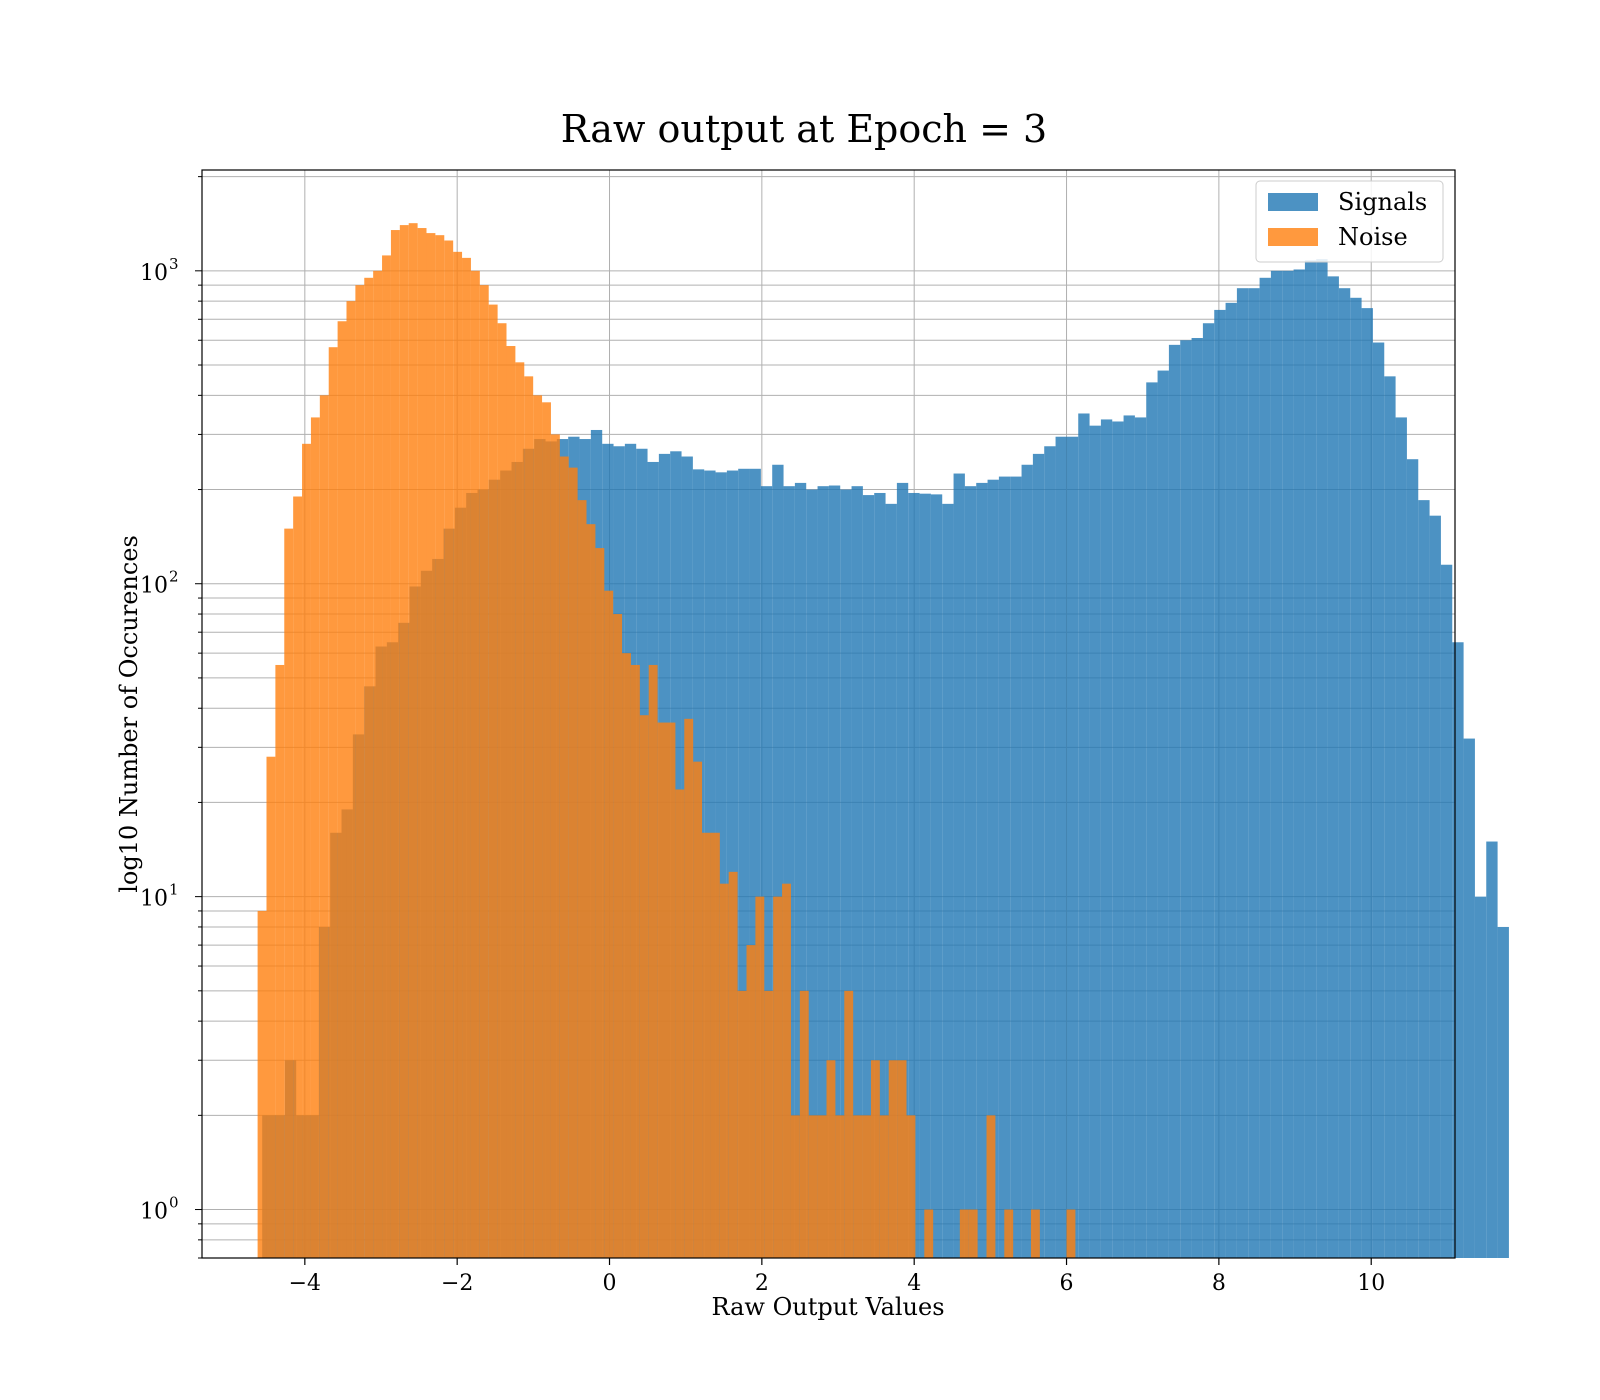 The image size is (1600, 1400). Describe the element at coordinates (1067, 1283) in the screenshot. I see `x-tick-label: 6` at that location.